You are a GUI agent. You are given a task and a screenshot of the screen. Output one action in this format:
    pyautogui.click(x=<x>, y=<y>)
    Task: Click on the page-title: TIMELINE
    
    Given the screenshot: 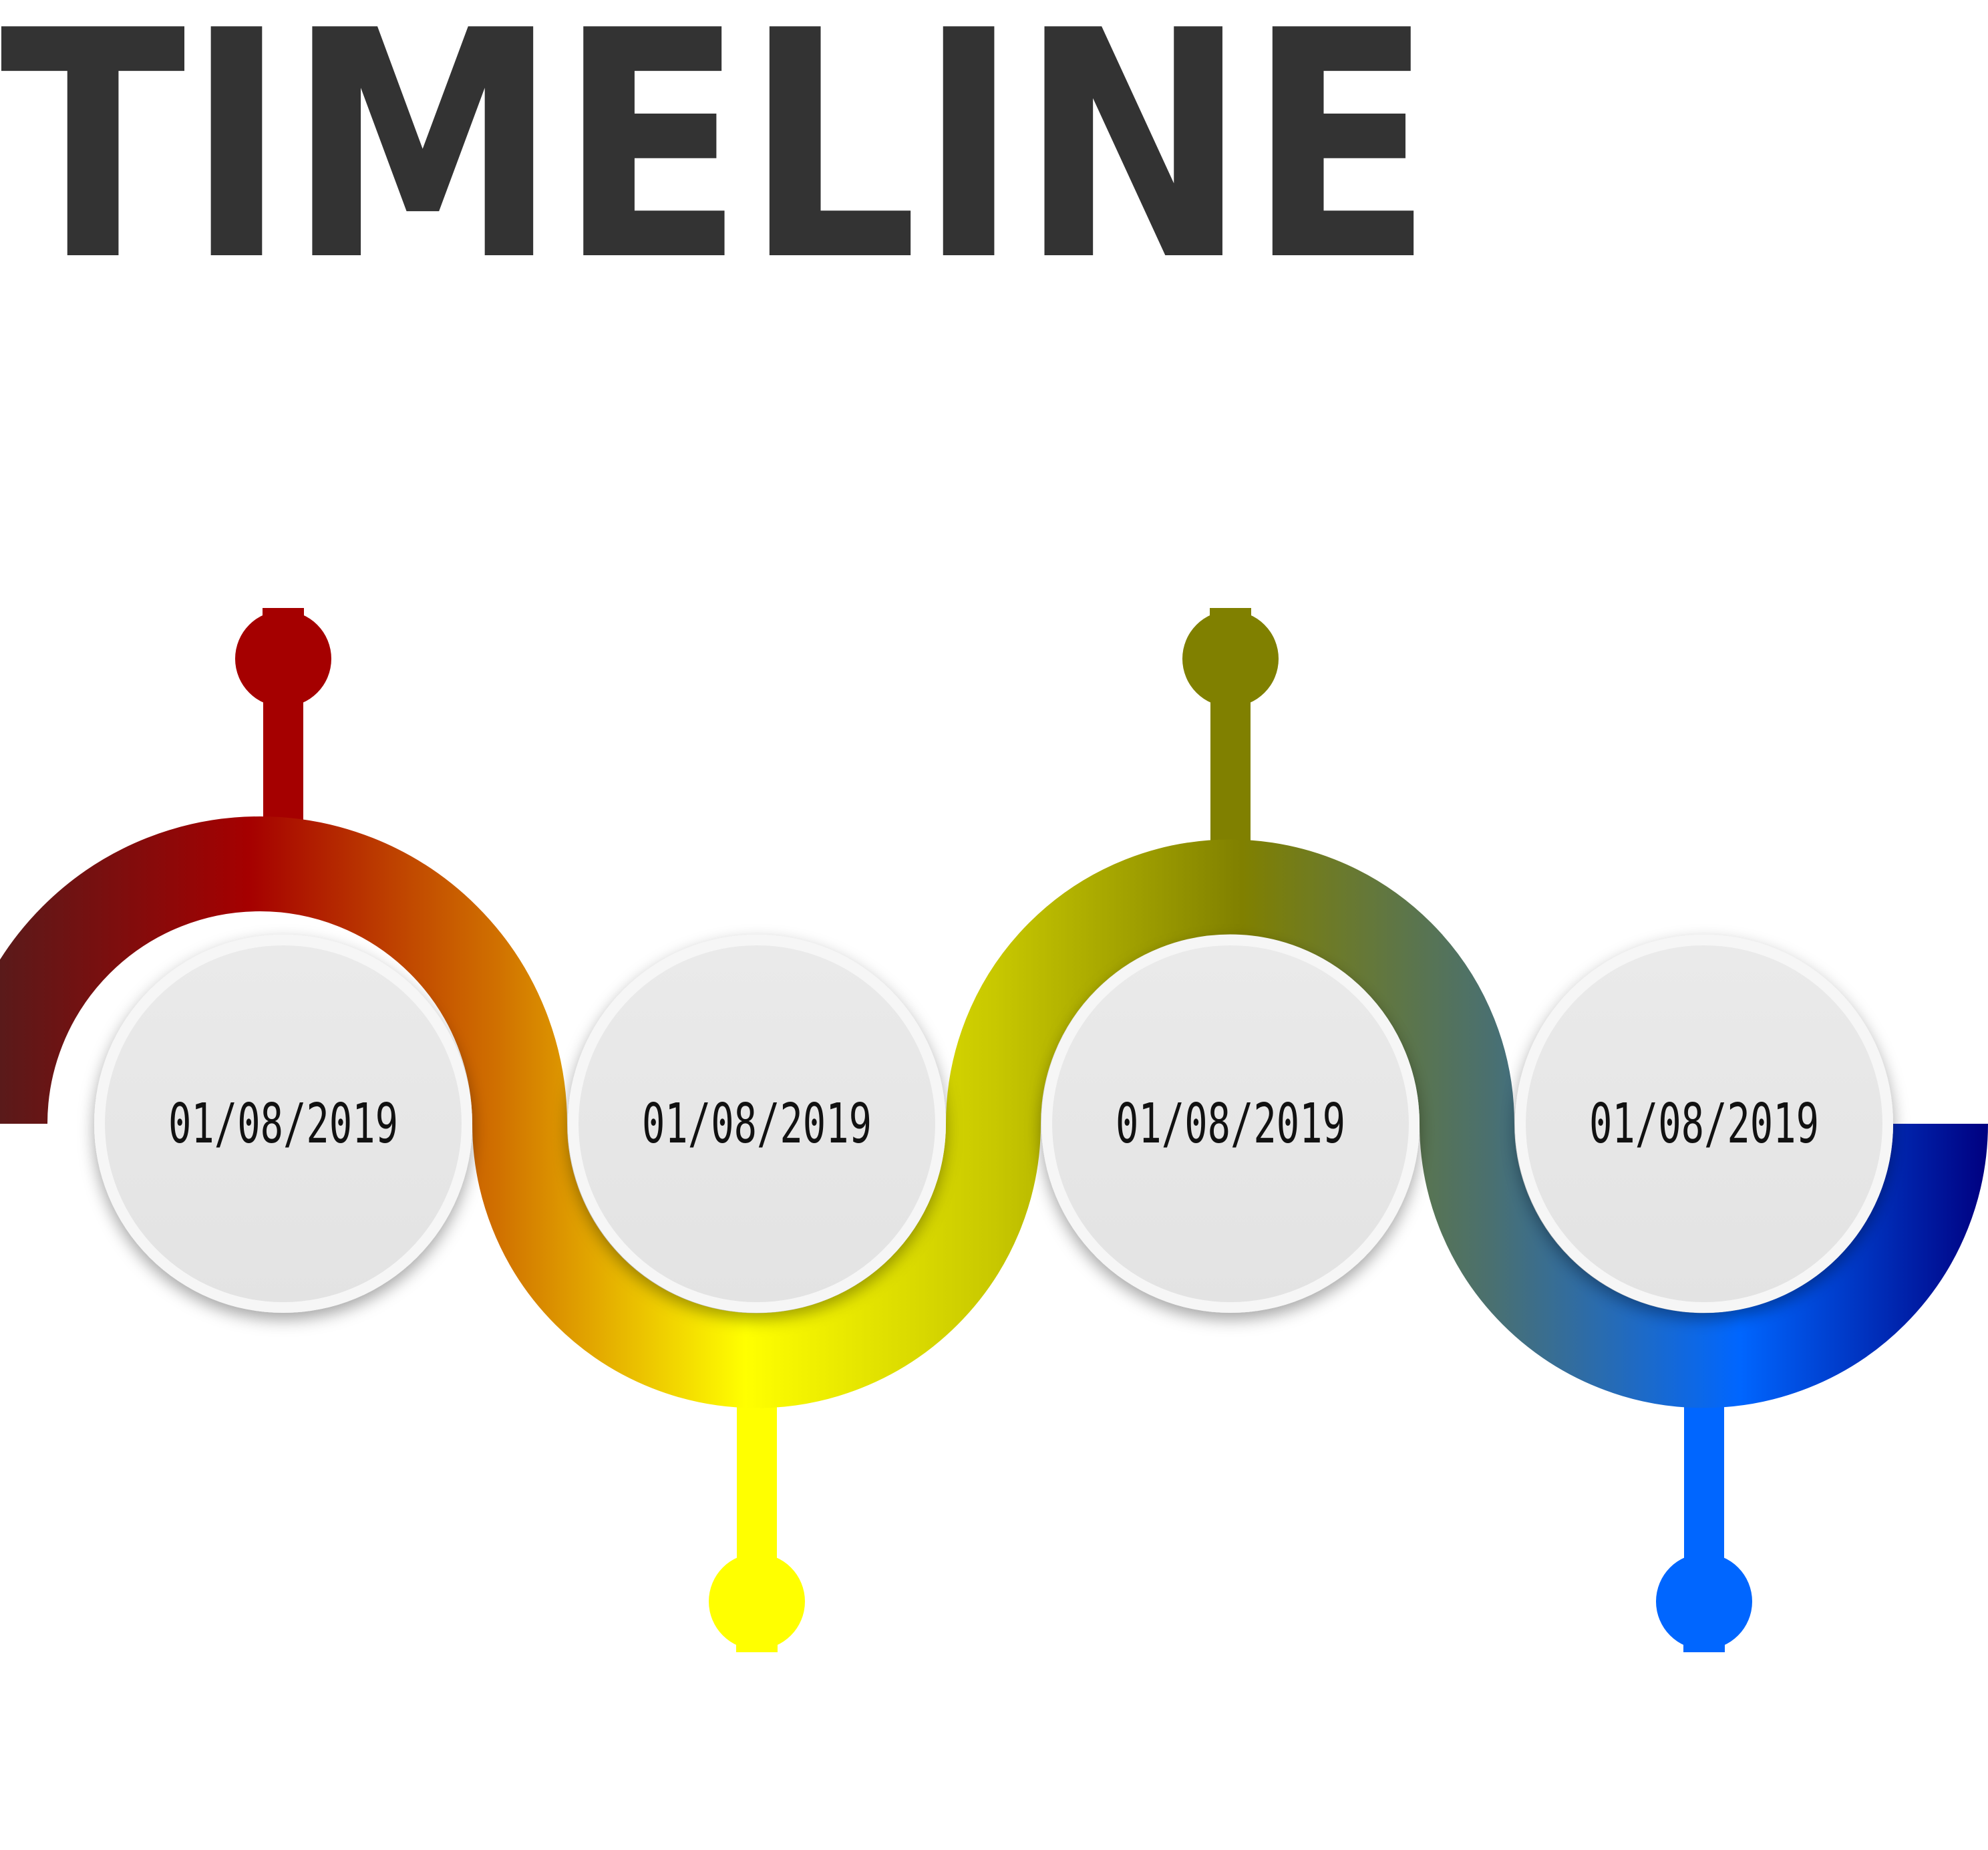 What is the action you would take?
    pyautogui.click(x=717, y=164)
    